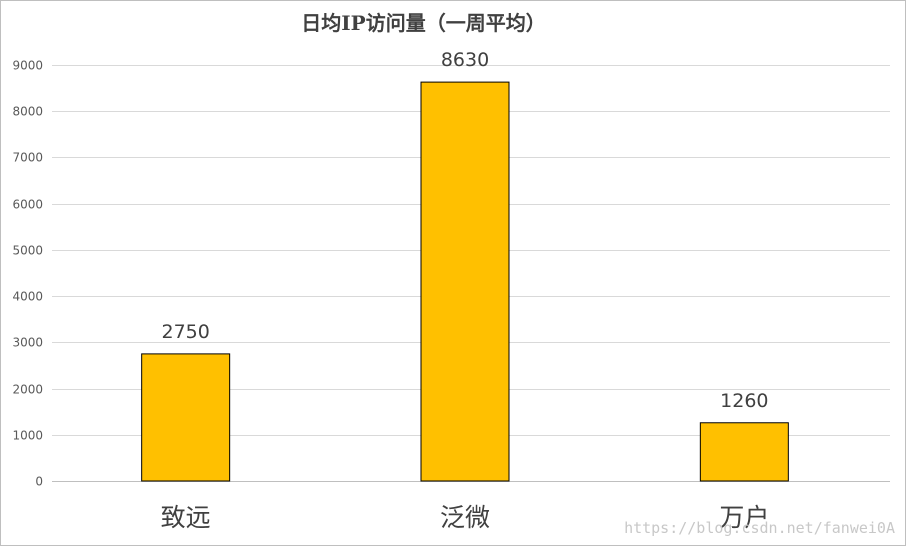  What do you see at coordinates (27, 297) in the screenshot?
I see `y-tick-label: 4000` at bounding box center [27, 297].